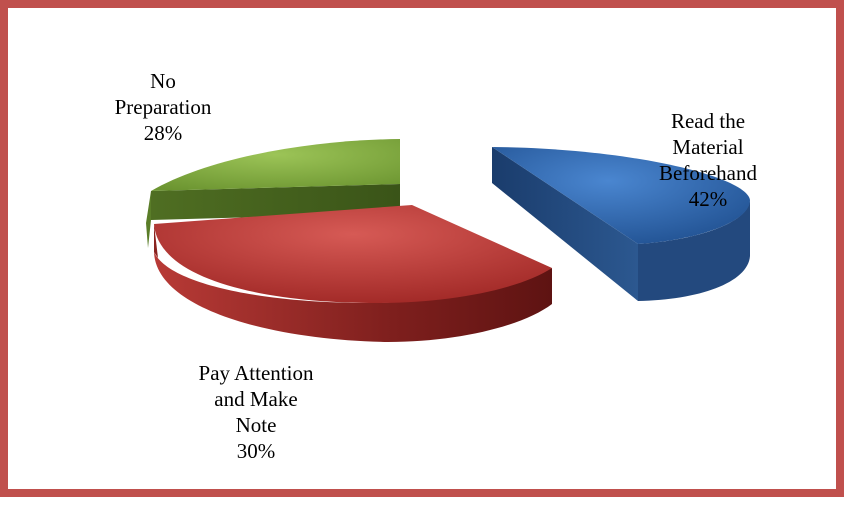 Image resolution: width=844 pixels, height=505 pixels. I want to click on data-label-1: Pay Attention and Make Note 30%, so click(256, 412).